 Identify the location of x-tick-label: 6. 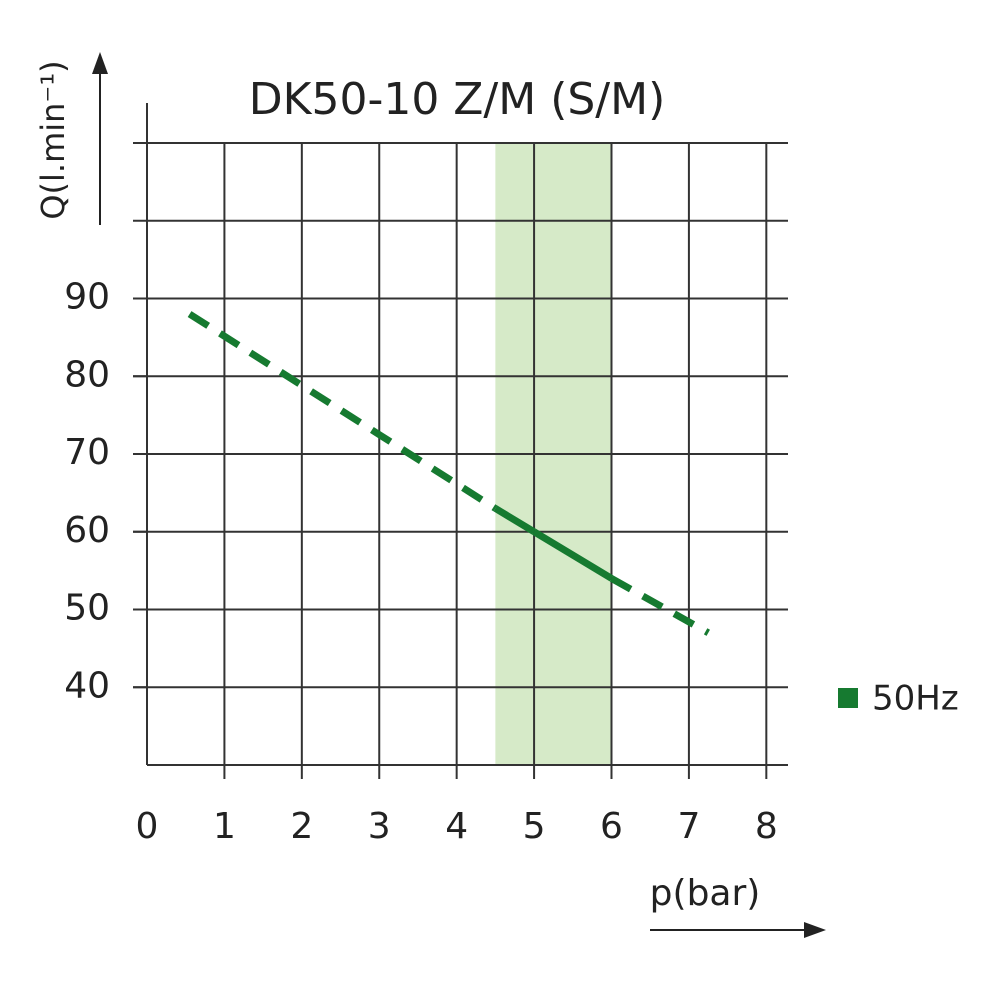
(611, 826).